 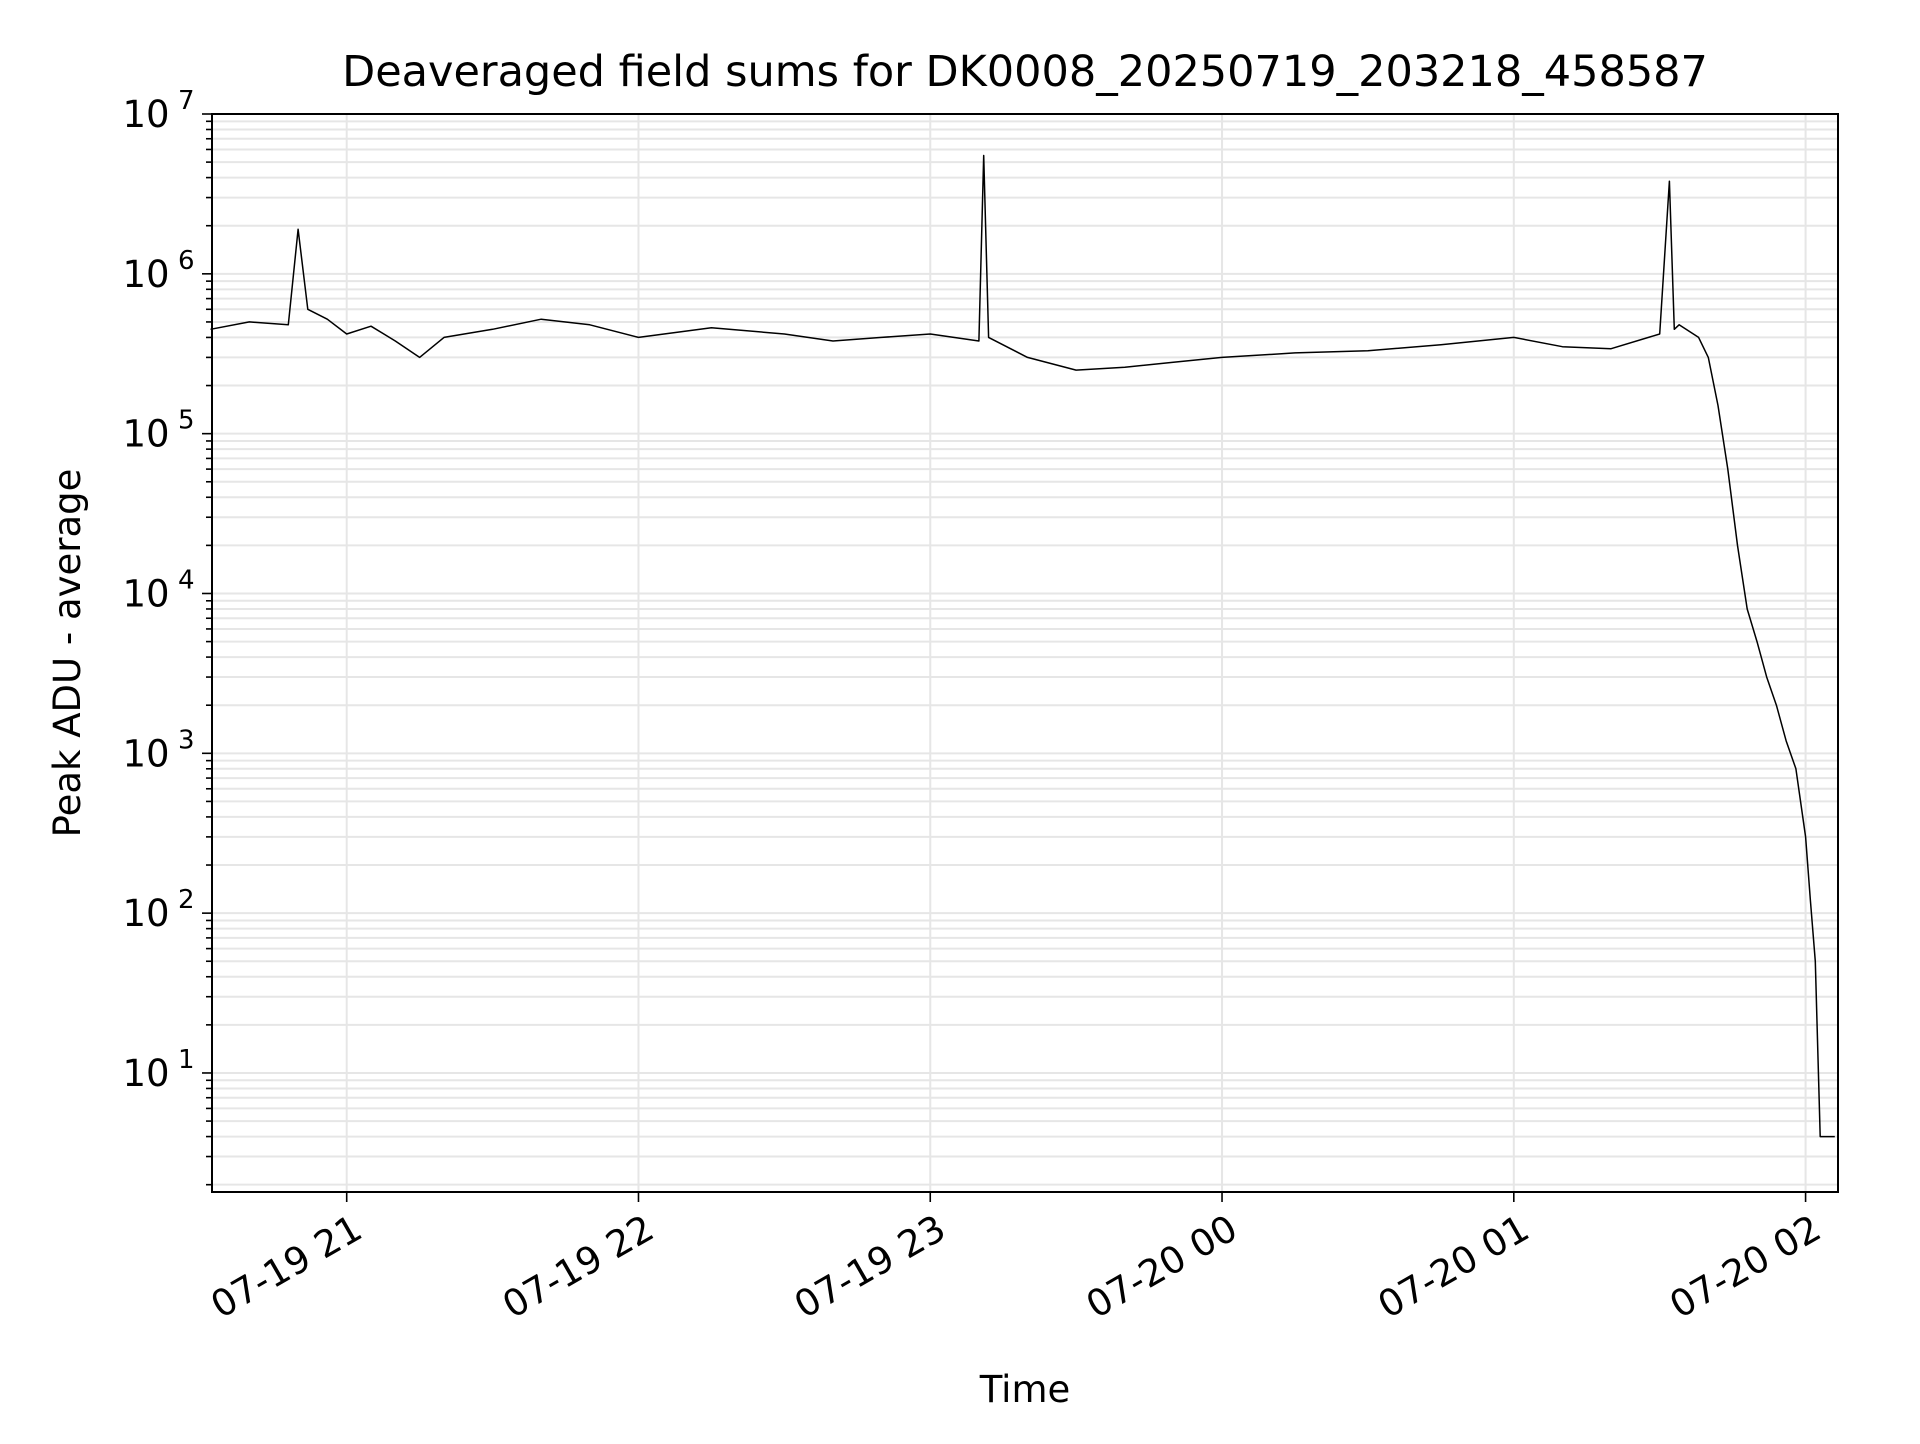 I want to click on x-axis-label: Time, so click(x=1025, y=1389).